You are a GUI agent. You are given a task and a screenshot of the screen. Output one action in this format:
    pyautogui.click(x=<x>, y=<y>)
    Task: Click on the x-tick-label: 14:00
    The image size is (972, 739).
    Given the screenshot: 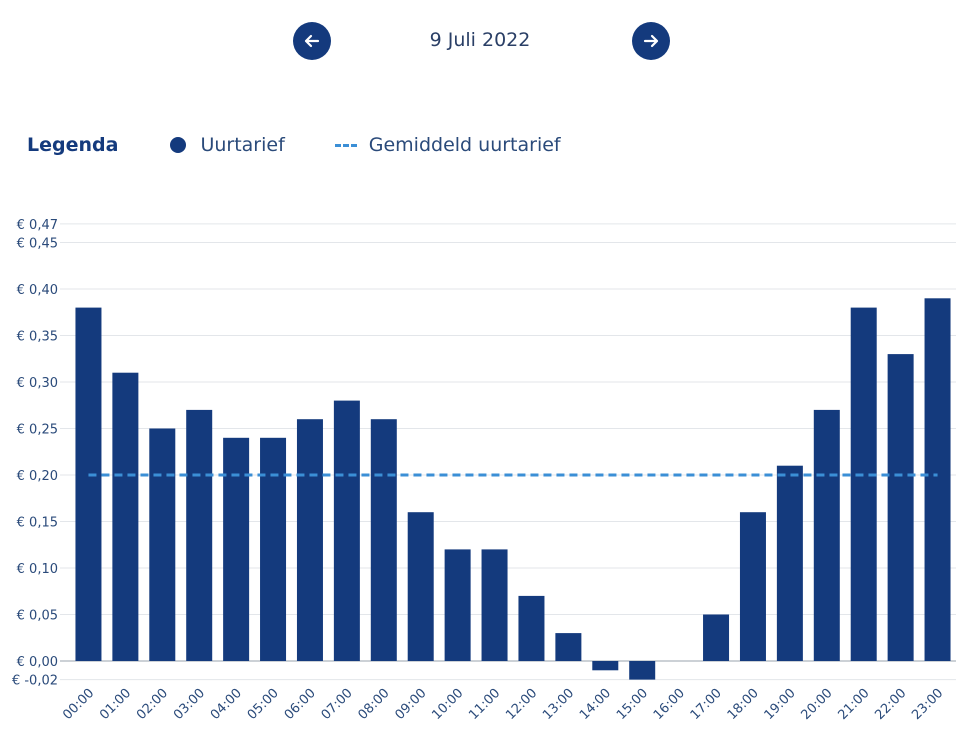 What is the action you would take?
    pyautogui.click(x=595, y=704)
    